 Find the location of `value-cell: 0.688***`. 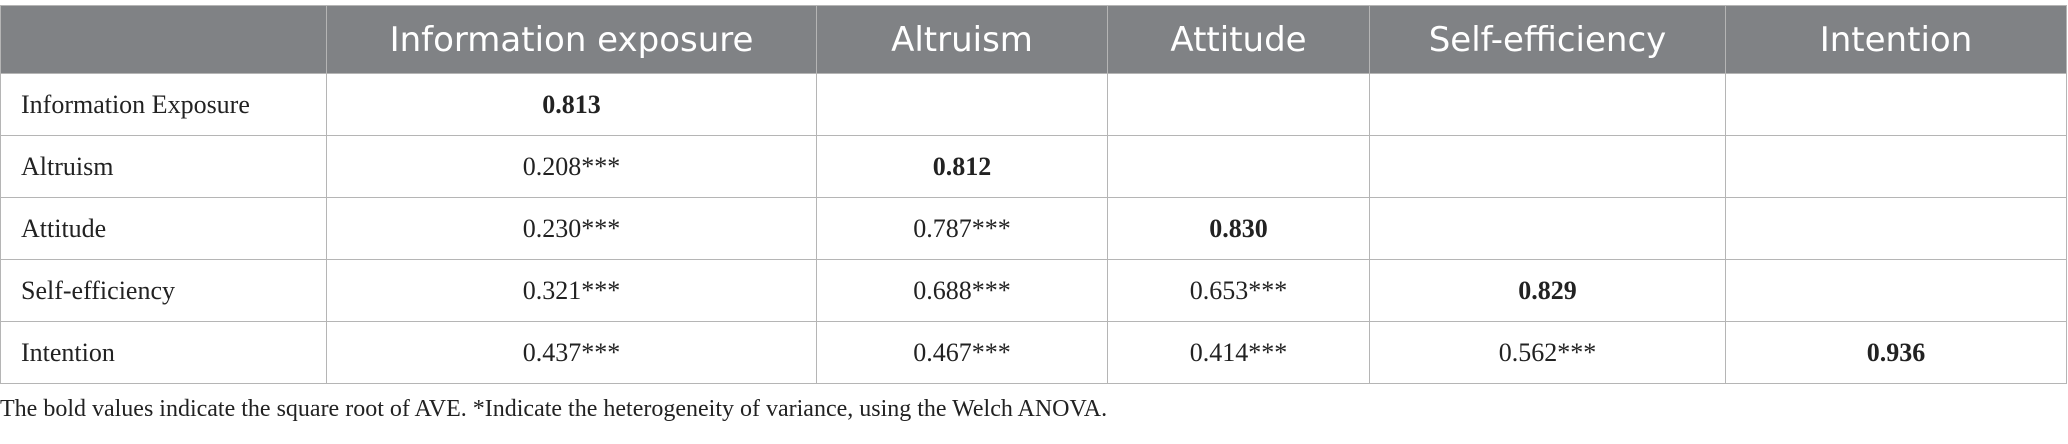

value-cell: 0.688*** is located at coordinates (962, 290).